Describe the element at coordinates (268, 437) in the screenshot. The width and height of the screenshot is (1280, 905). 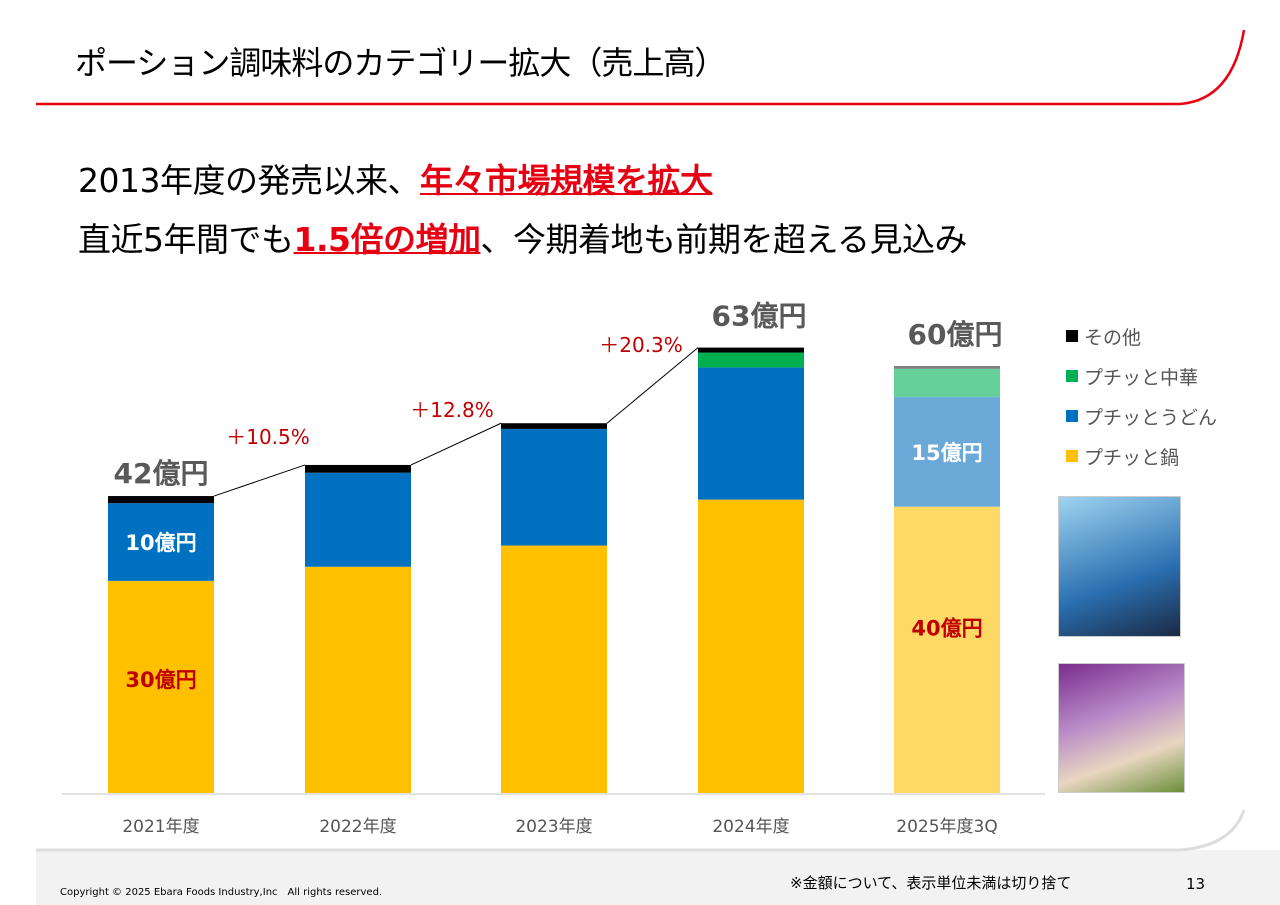
I see `growth-label: ＋10.5%` at that location.